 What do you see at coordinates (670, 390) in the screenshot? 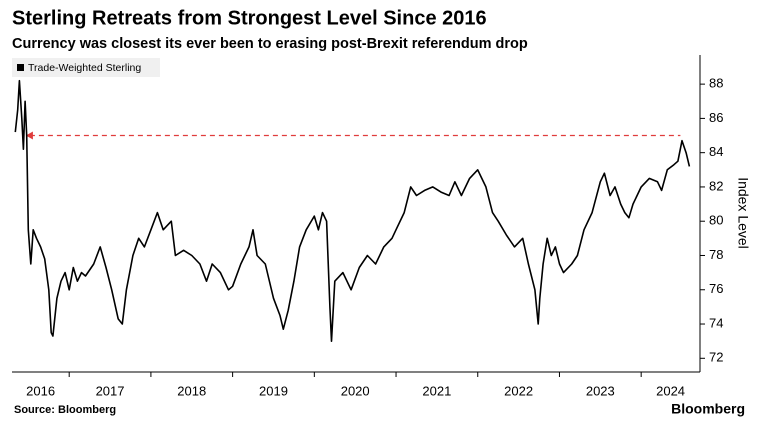
I see `x-tick-label: 2024` at bounding box center [670, 390].